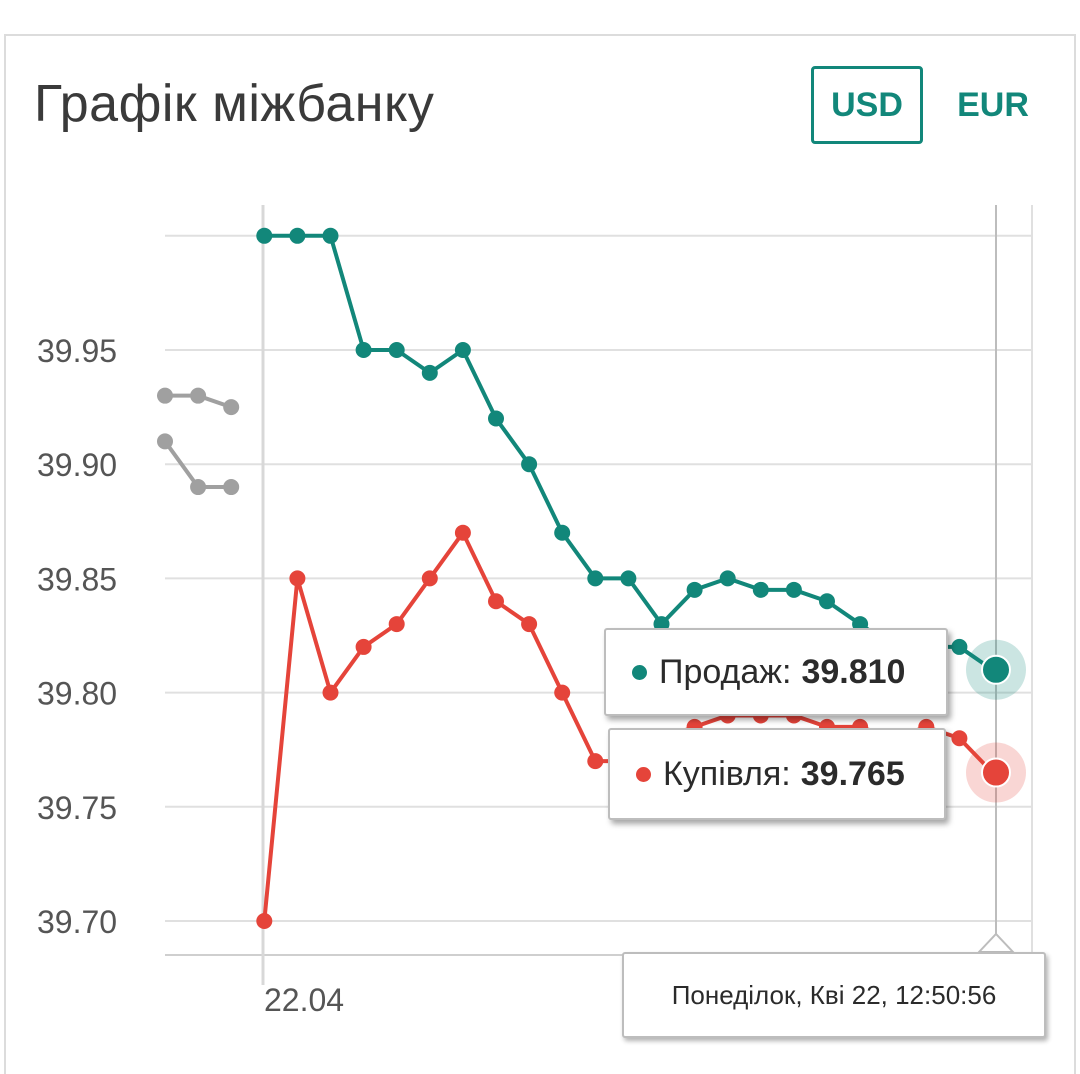  What do you see at coordinates (996, 942) in the screenshot?
I see `date-tooltip-pointer` at bounding box center [996, 942].